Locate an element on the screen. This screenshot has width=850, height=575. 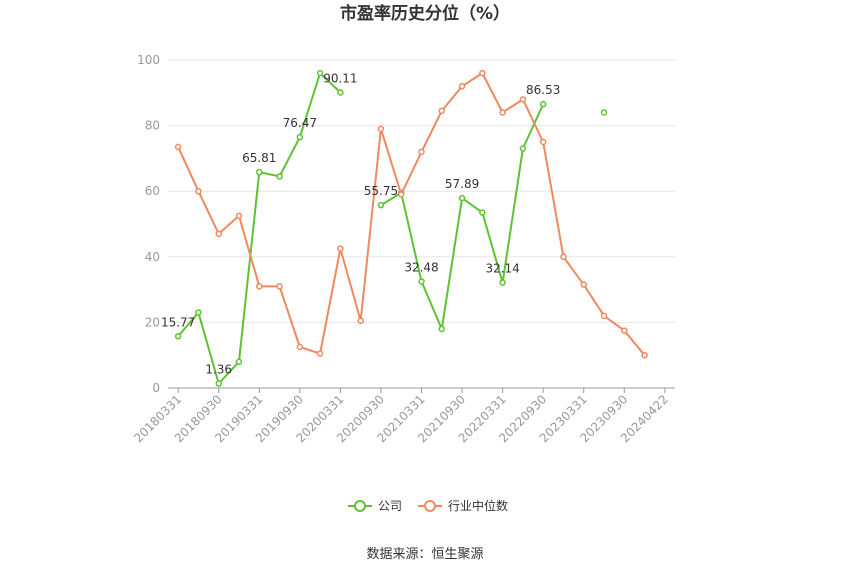
data-label: 76.47 is located at coordinates (300, 123).